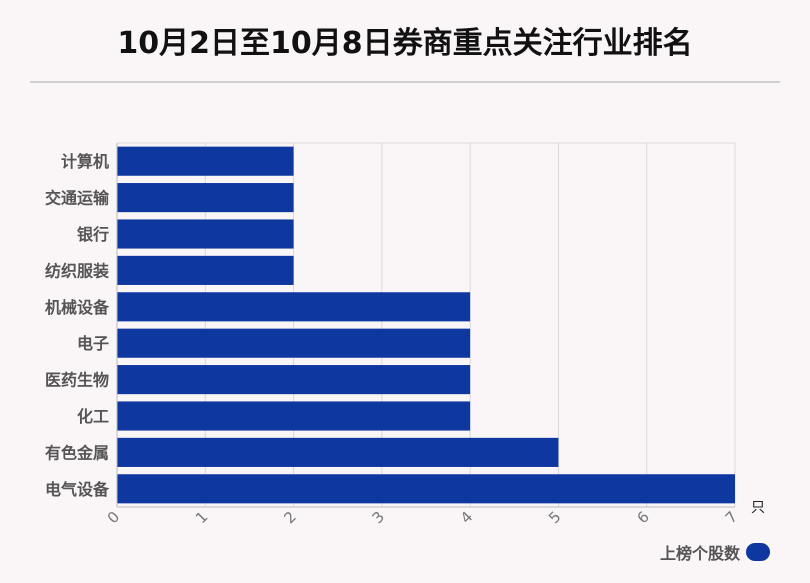  Describe the element at coordinates (289, 517) in the screenshot. I see `x-tick-label: 2` at that location.